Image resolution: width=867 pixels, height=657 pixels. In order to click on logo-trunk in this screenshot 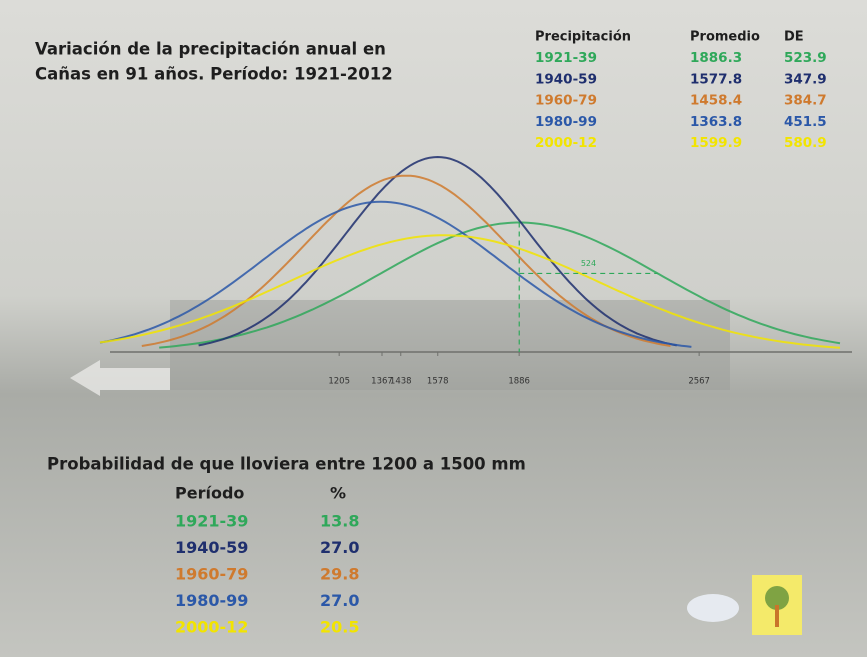, I will do `click(777, 616)`.